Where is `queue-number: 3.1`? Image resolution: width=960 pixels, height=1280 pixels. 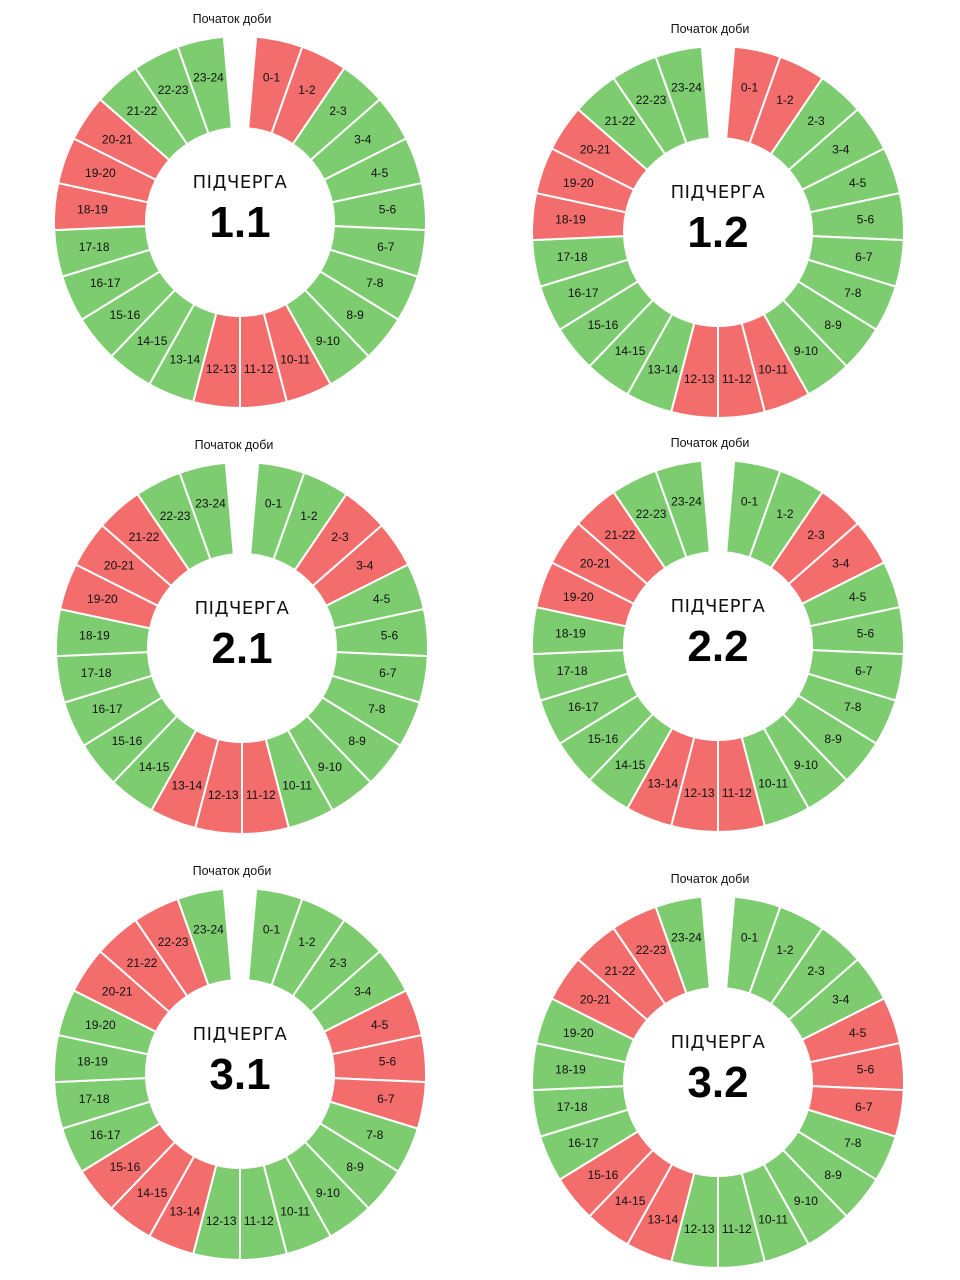 queue-number: 3.1 is located at coordinates (240, 1074).